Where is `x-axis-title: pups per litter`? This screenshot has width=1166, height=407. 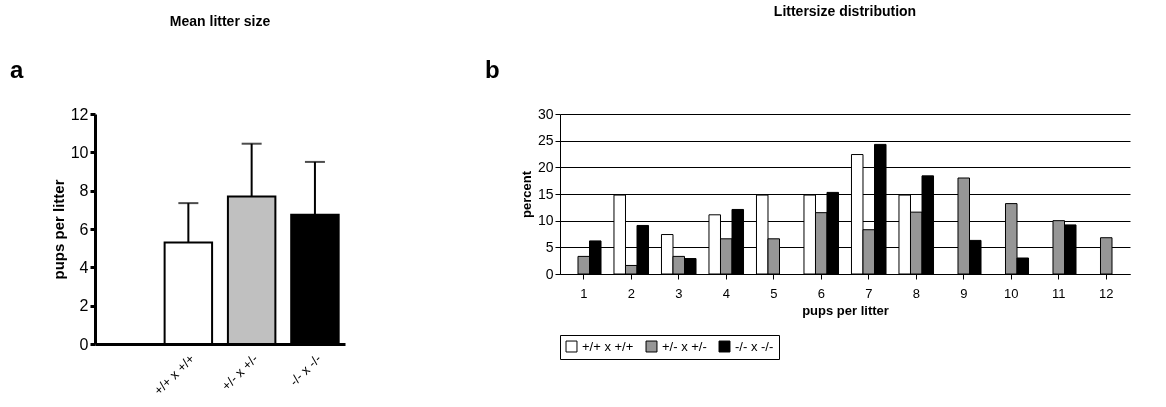 x-axis-title: pups per litter is located at coordinates (845, 310).